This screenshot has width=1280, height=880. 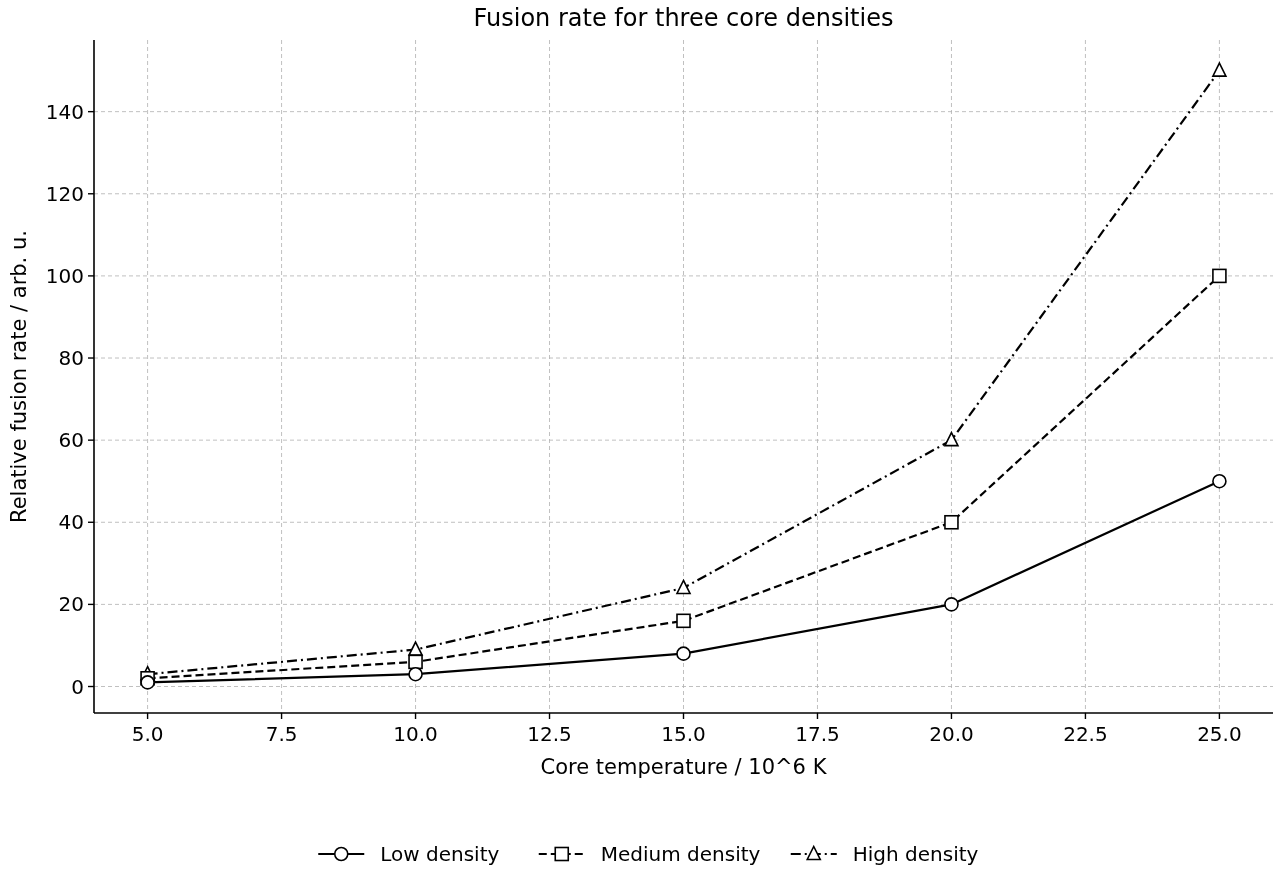 What do you see at coordinates (64, 193) in the screenshot?
I see `y-tick-label: 120` at bounding box center [64, 193].